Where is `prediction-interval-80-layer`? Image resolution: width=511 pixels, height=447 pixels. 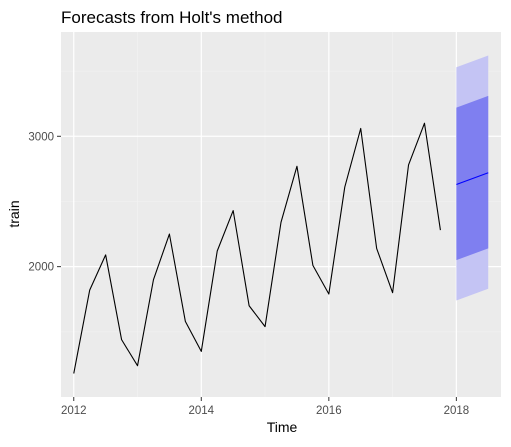
prediction-interval-80-layer is located at coordinates (472, 178).